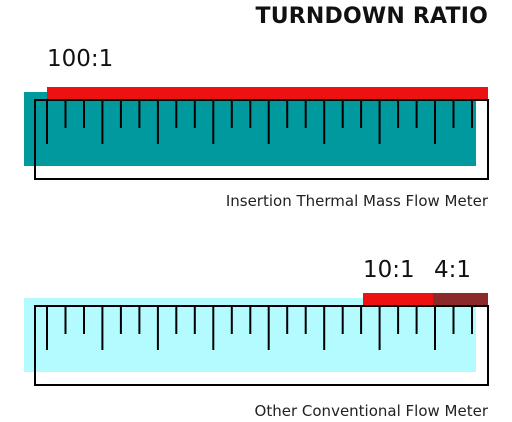 Image resolution: width=512 pixels, height=422 pixels. Describe the element at coordinates (356, 201) in the screenshot. I see `insertion-meter-caption: Insertion Thermal Mass Flow Meter` at that location.